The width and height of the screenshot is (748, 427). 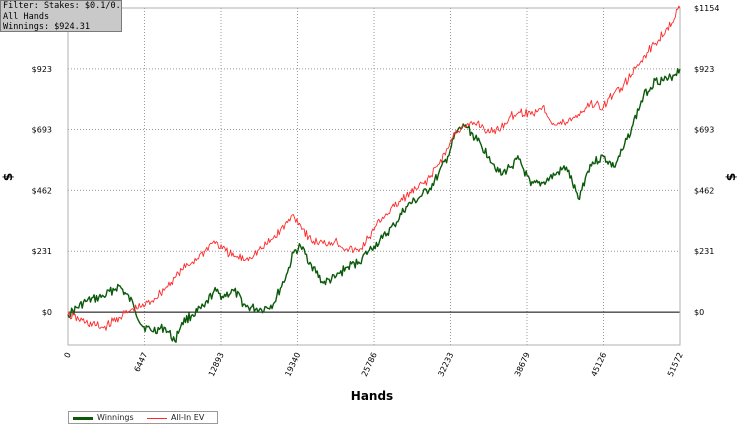 What do you see at coordinates (522, 364) in the screenshot?
I see `x-tick-label: 38679` at bounding box center [522, 364].